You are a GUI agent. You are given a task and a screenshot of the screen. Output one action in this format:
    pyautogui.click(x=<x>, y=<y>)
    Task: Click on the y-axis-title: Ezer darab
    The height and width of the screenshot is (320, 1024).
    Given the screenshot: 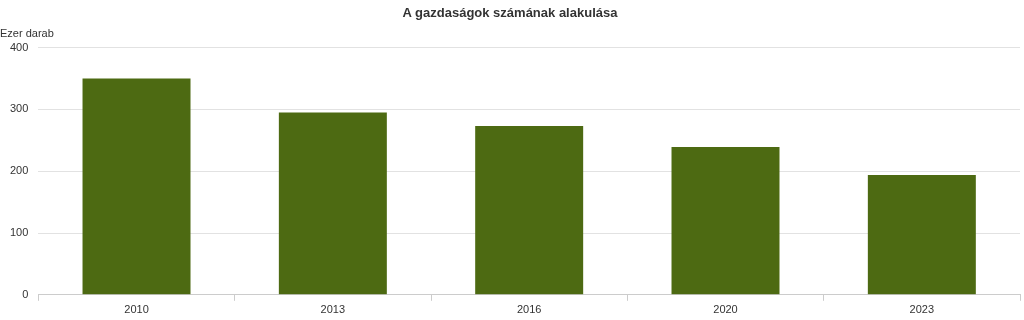 What is the action you would take?
    pyautogui.click(x=27, y=33)
    